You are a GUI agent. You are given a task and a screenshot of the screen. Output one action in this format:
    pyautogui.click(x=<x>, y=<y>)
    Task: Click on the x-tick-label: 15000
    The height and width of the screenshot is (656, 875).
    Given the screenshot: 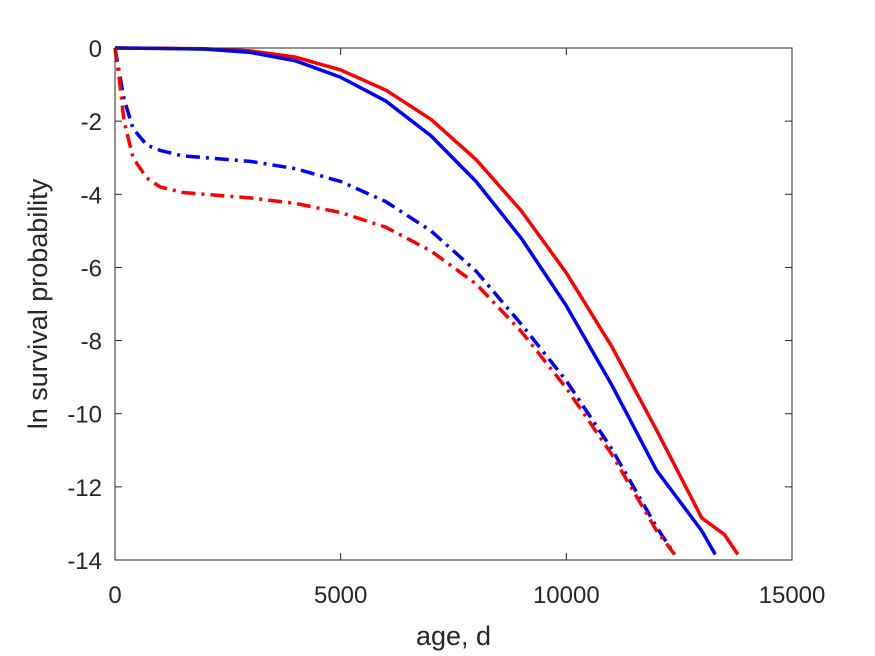 What is the action you would take?
    pyautogui.click(x=792, y=595)
    